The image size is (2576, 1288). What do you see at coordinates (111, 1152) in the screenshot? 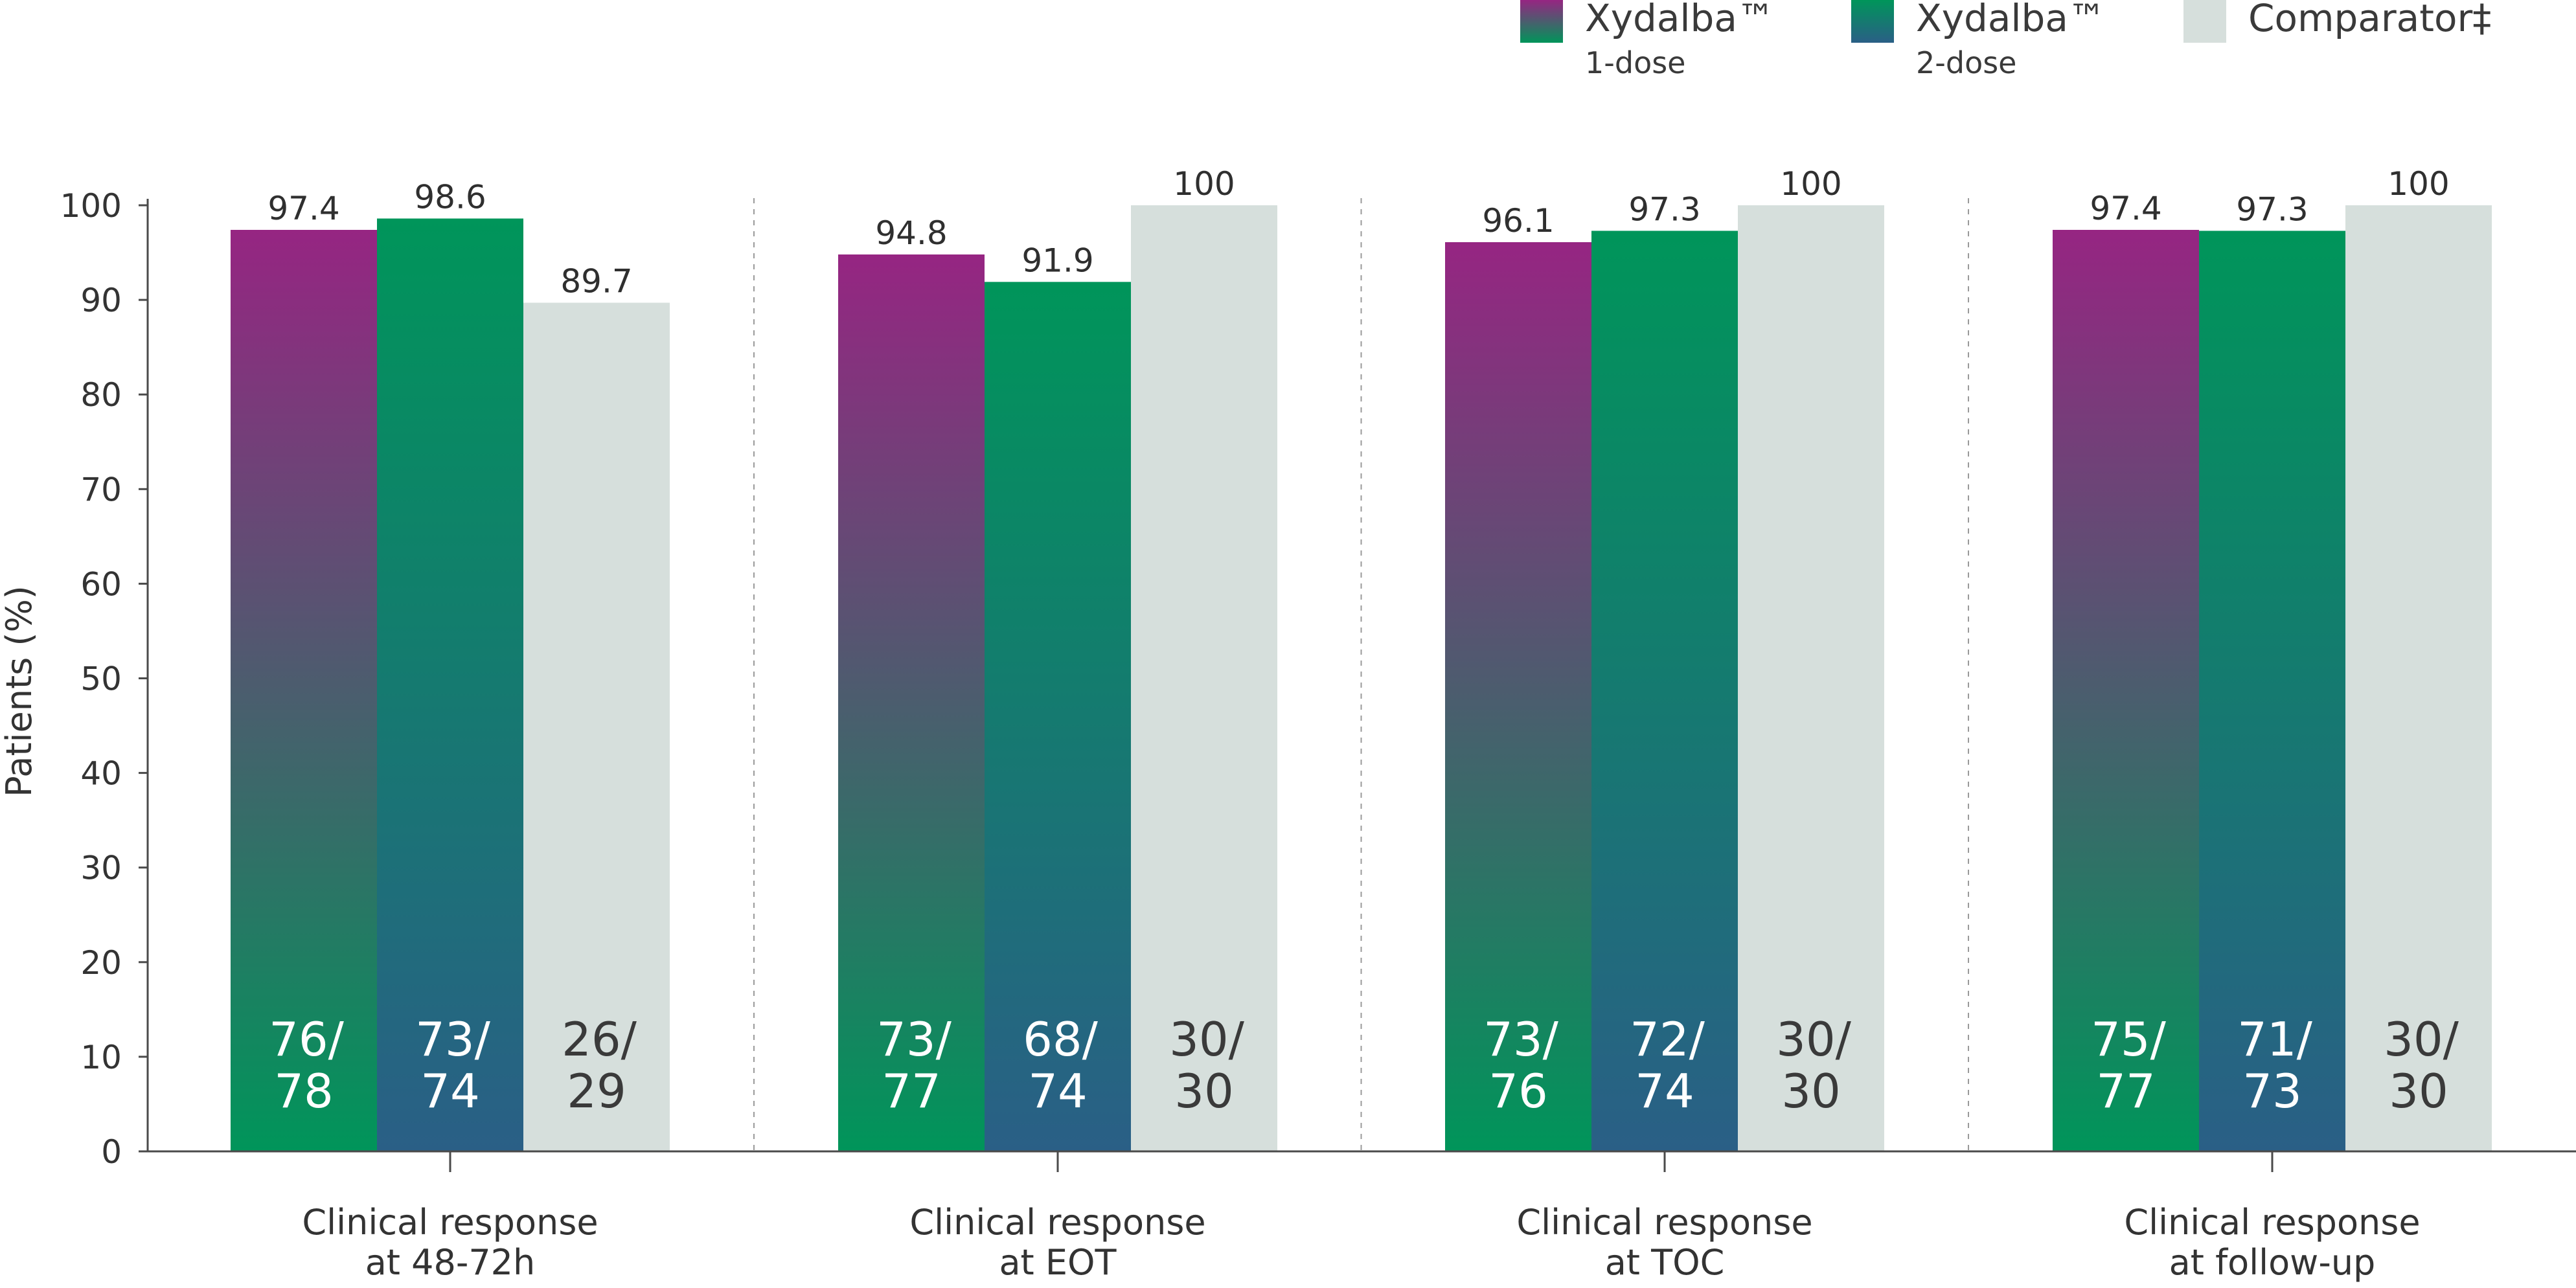
I see `y-tick-label: 0` at bounding box center [111, 1152].